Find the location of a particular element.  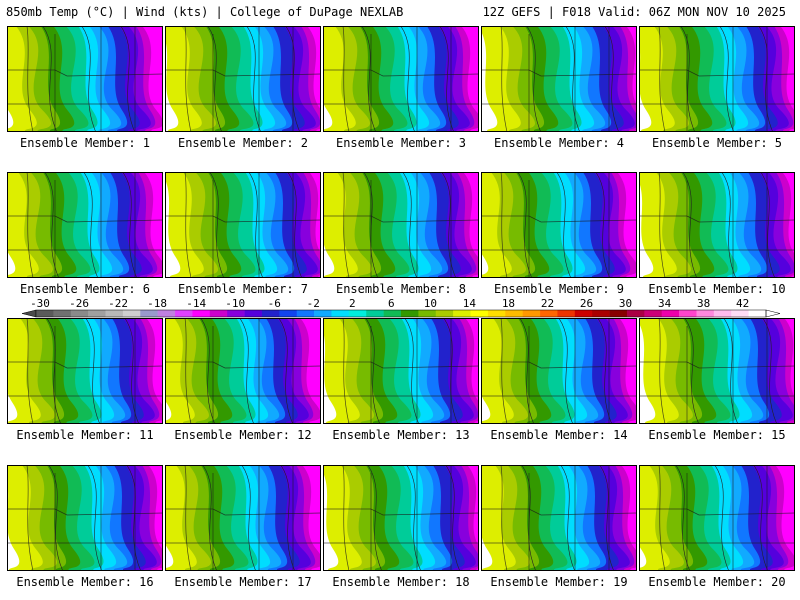

member-label: Ensemble Member: 6 is located at coordinates (85, 289).